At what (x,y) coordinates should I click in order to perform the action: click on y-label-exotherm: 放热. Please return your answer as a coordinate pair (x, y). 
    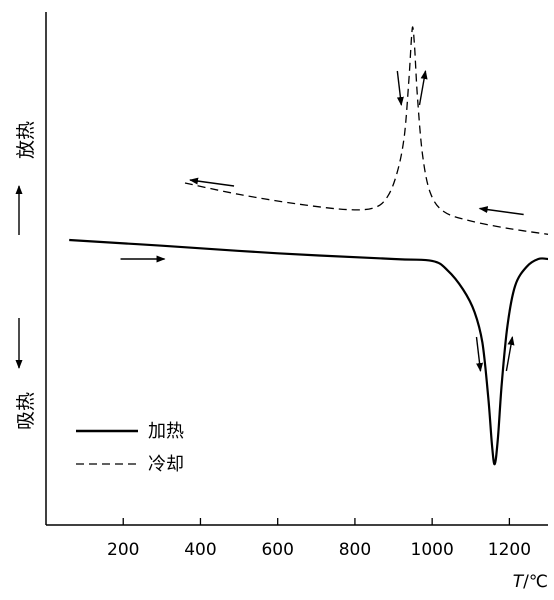
    Looking at the image, I should click on (26, 178).